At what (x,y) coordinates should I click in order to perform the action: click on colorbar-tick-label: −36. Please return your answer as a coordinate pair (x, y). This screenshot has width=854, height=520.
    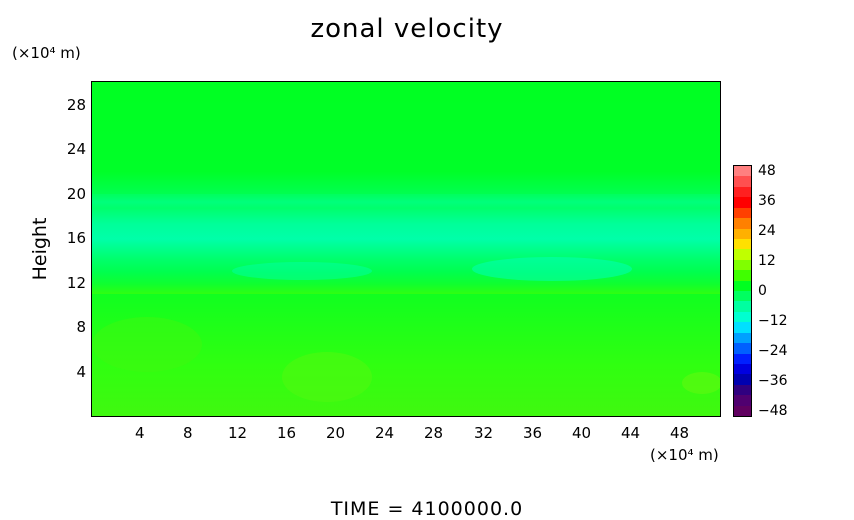
    Looking at the image, I should click on (773, 381).